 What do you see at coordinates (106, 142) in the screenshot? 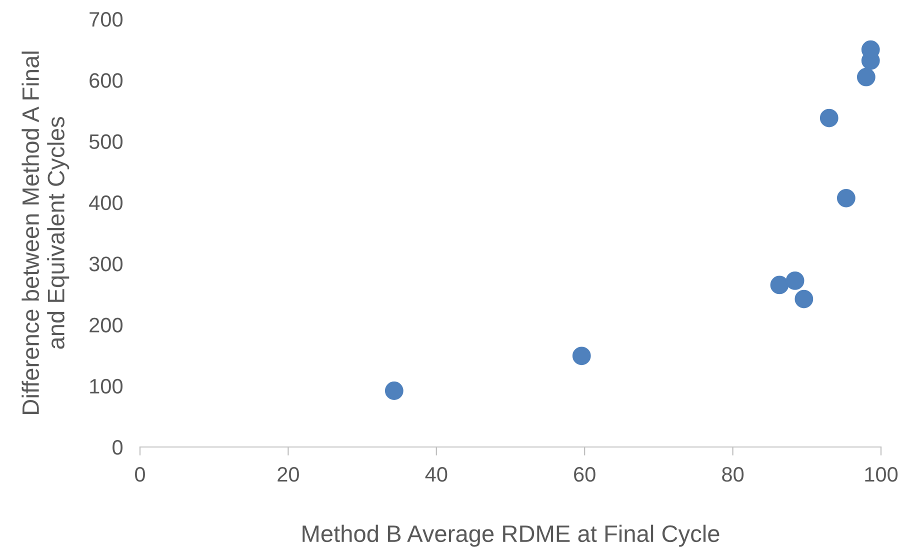
I see `y-tick-label: 500` at bounding box center [106, 142].